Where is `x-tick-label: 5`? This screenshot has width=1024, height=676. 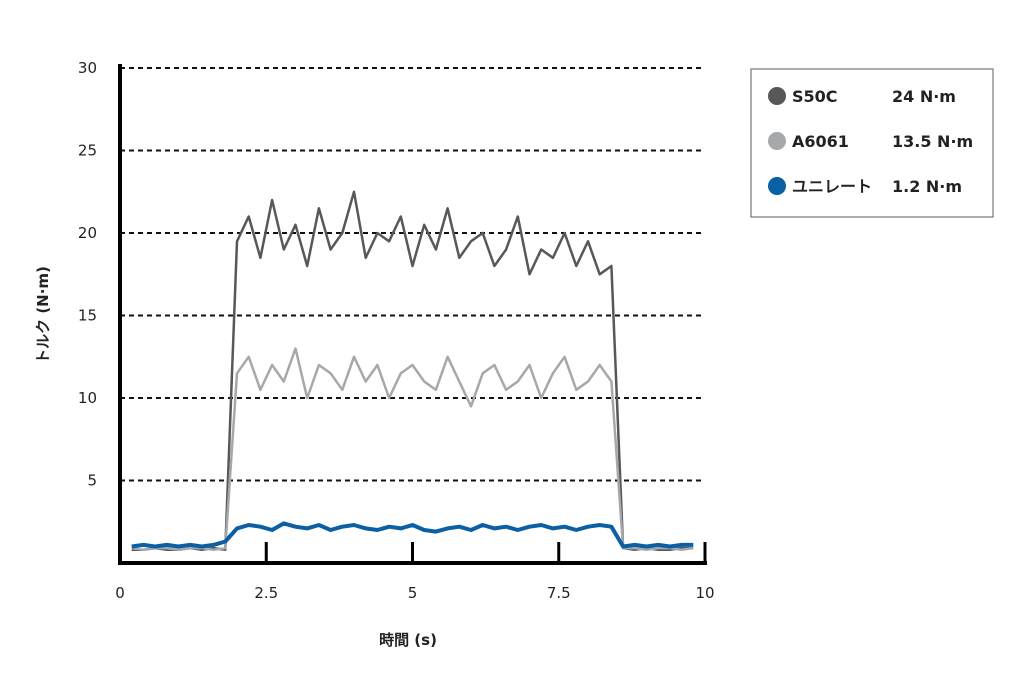
x-tick-label: 5 is located at coordinates (413, 593).